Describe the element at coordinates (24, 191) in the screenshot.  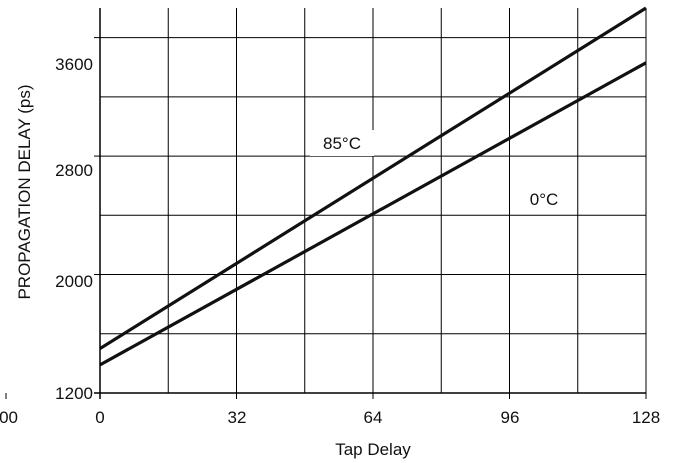
I see `y-axis-title: PROPAGATION DELAY (ps)` at that location.